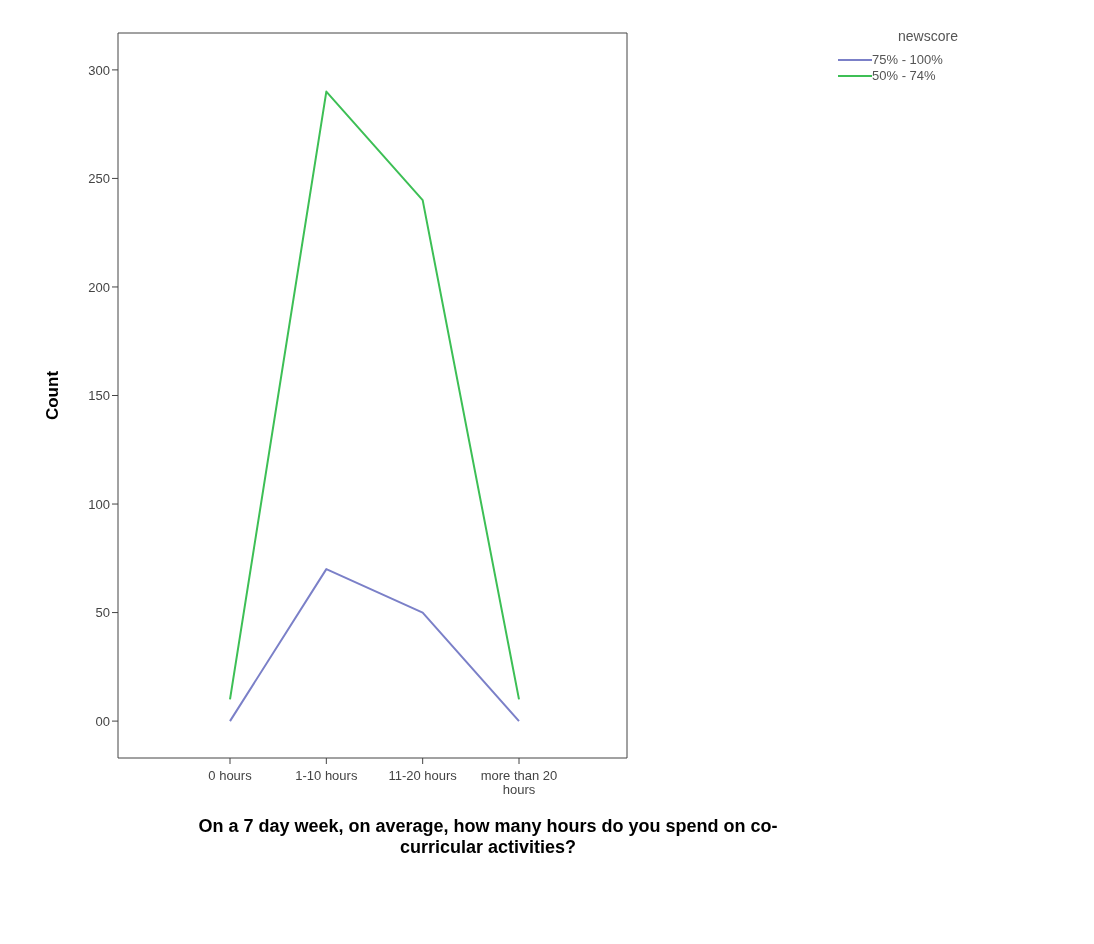 The height and width of the screenshot is (944, 1094). Describe the element at coordinates (928, 36) in the screenshot. I see `legend-title: newscore` at that location.